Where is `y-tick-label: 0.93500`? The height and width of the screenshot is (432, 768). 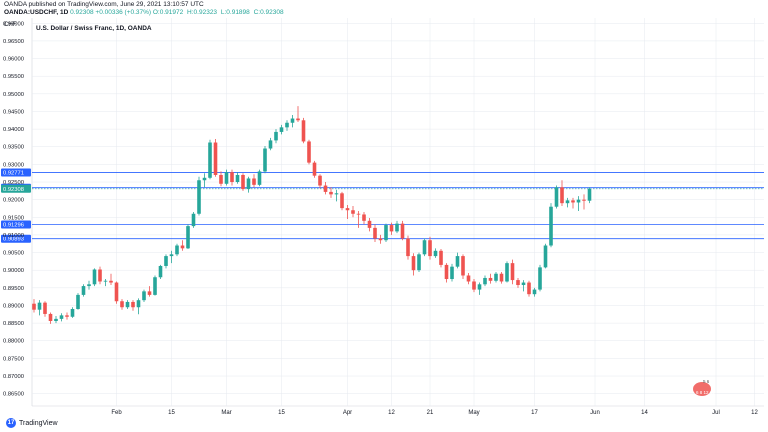
y-tick-label: 0.93500 is located at coordinates (13, 148).